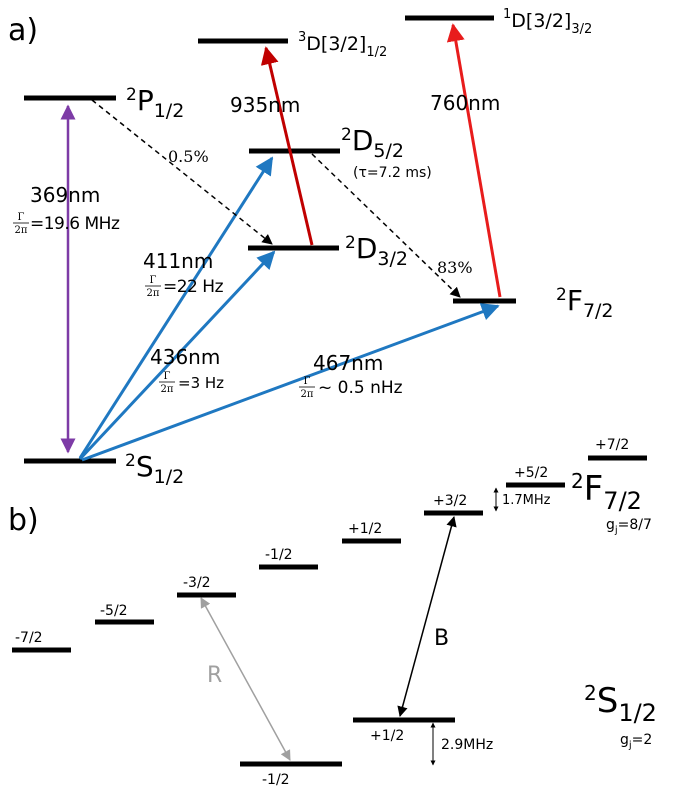 Image resolution: width=678 pixels, height=789 pixels. I want to click on width-467: ~ 0.5 nHz, so click(360, 388).